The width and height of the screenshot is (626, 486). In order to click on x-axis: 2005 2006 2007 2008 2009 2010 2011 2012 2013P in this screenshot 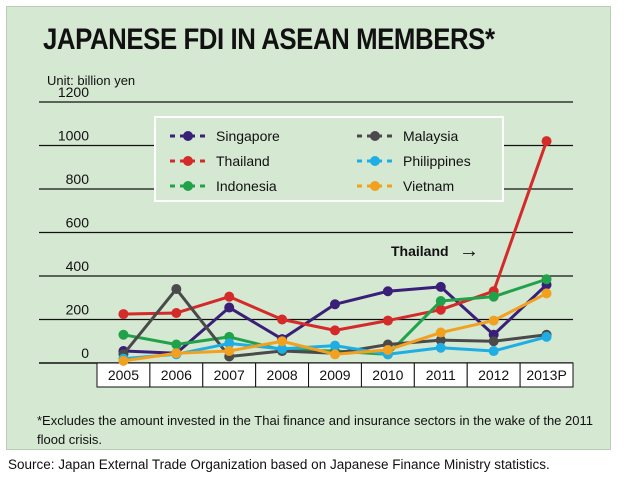, I will do `click(335, 375)`.